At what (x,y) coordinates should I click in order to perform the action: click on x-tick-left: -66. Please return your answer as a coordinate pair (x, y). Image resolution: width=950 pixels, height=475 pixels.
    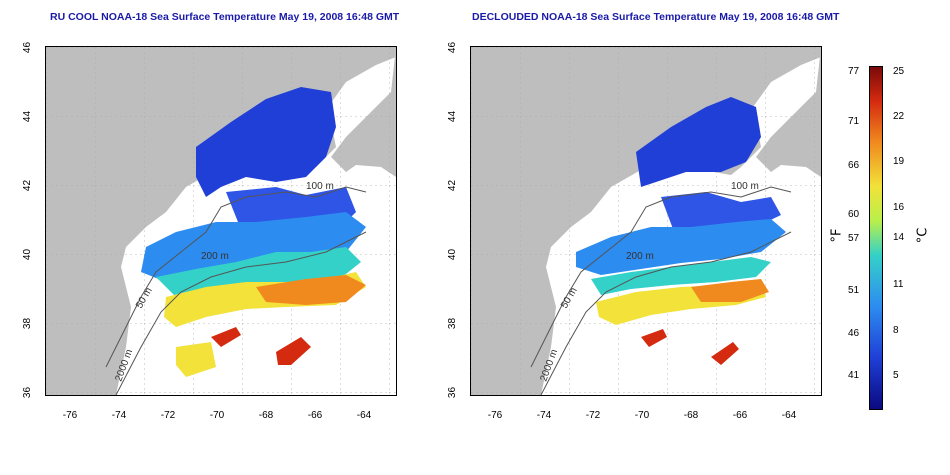
    Looking at the image, I should click on (315, 415).